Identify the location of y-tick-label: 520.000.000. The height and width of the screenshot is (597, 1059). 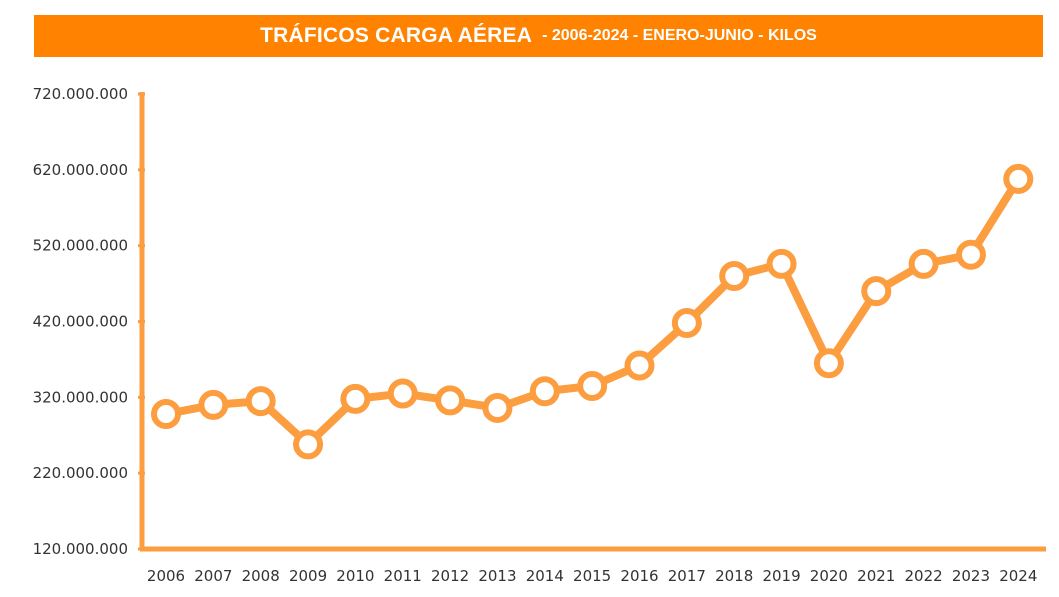
(80, 246).